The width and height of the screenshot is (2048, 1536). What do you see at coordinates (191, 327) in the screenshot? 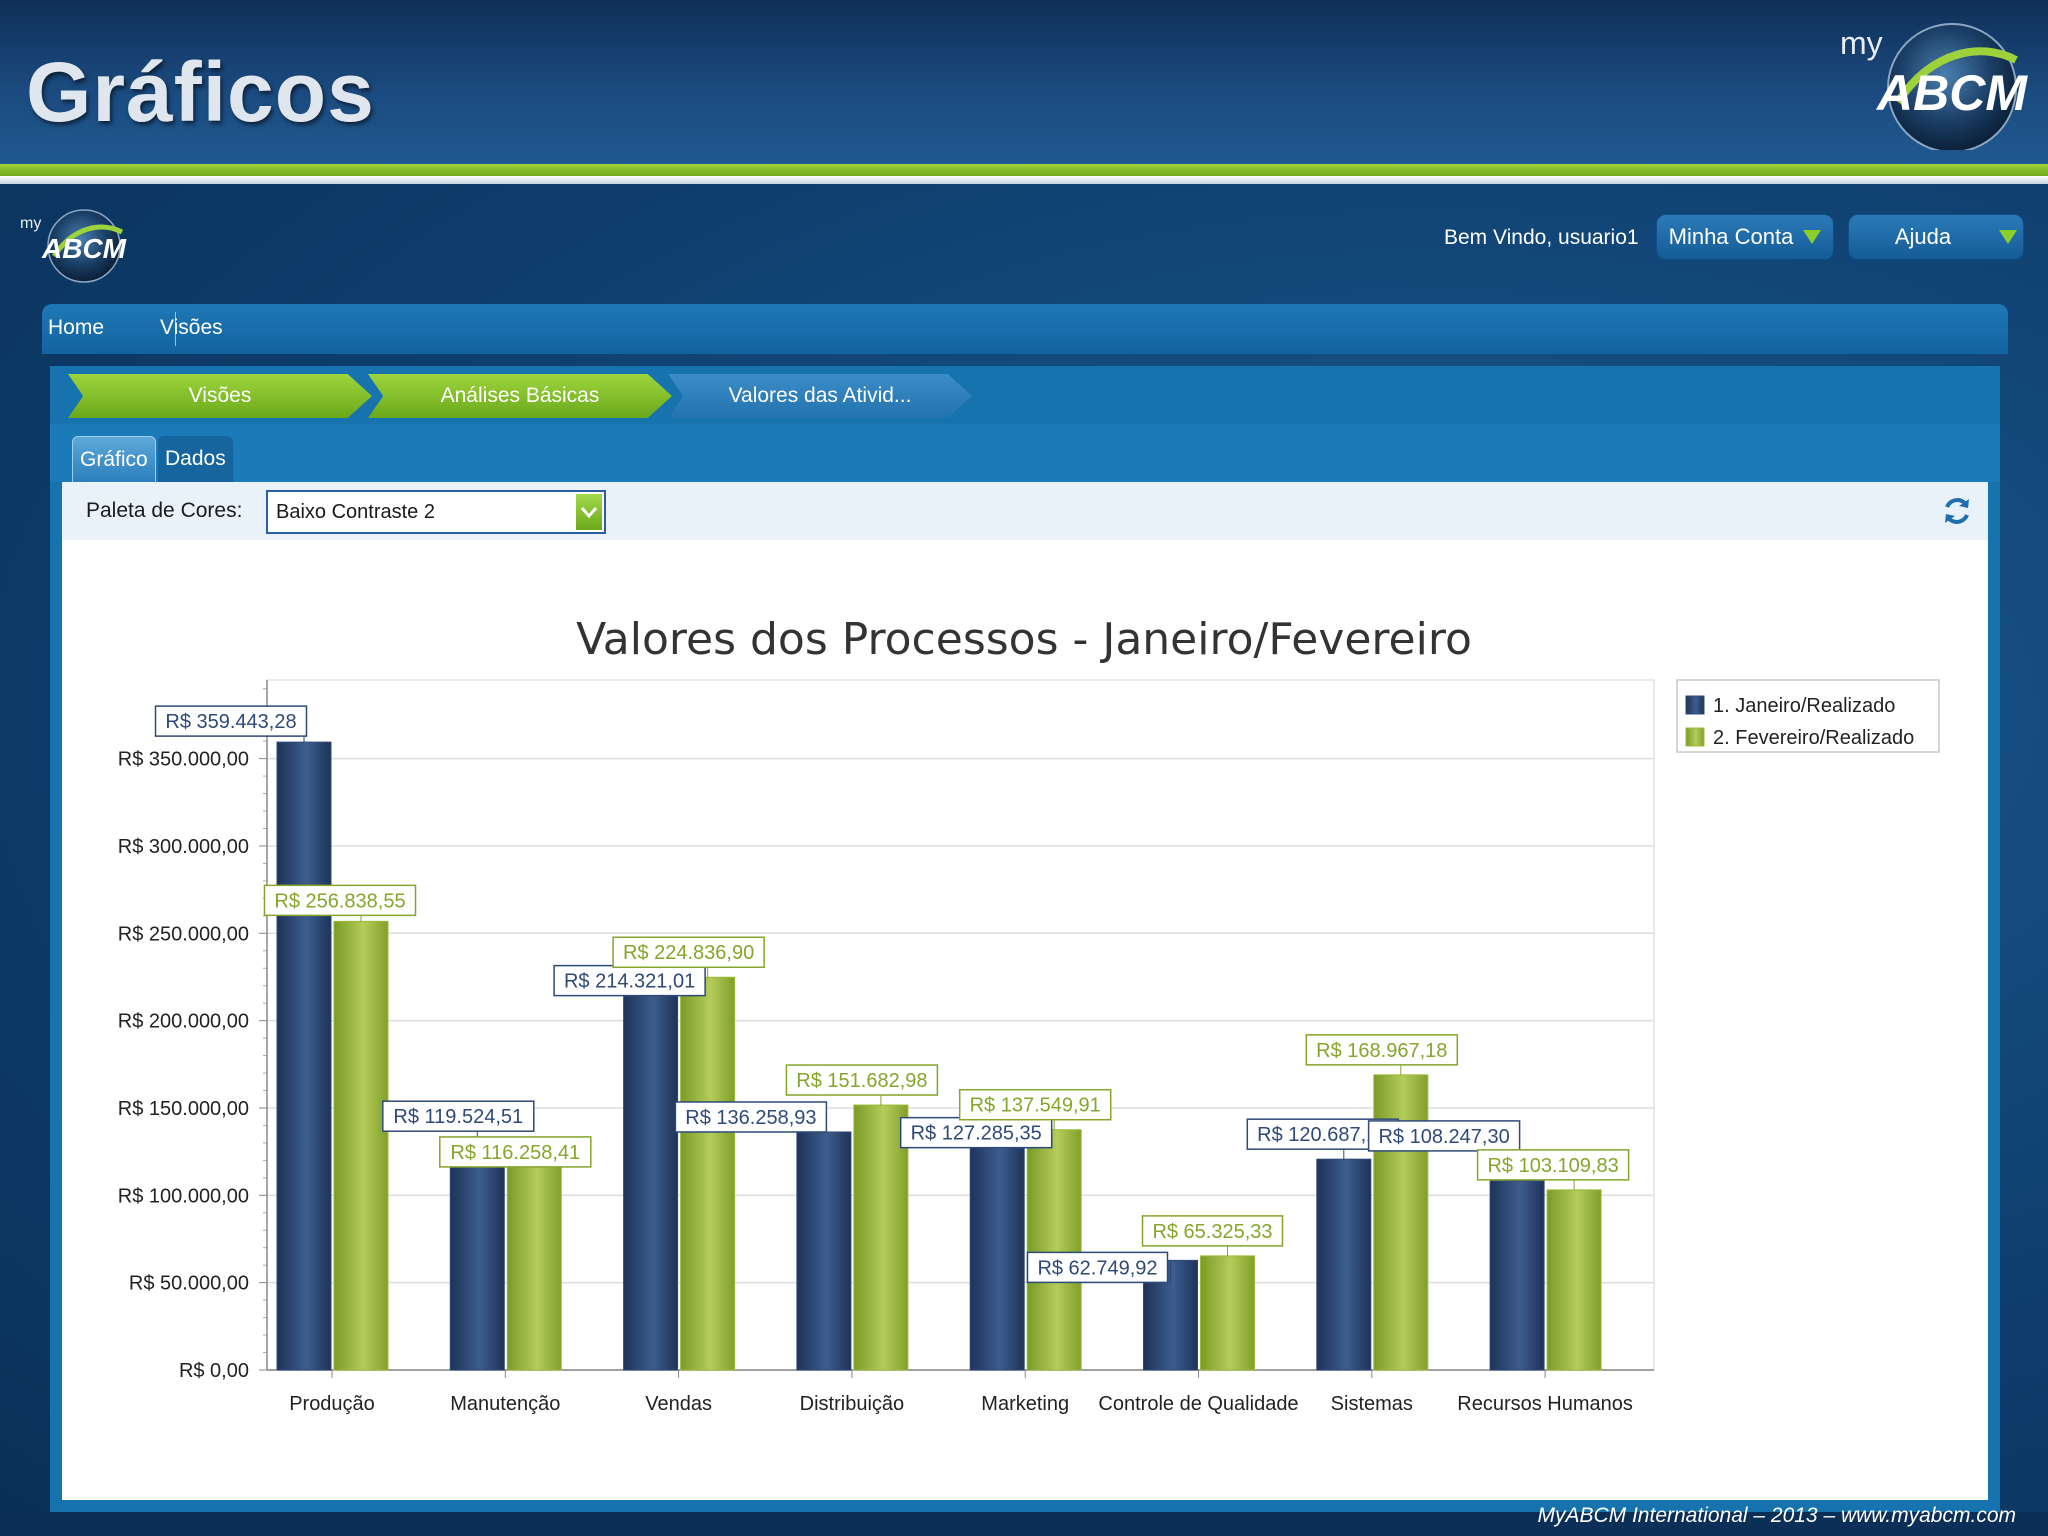
I see `nav-item-visoes: Visões` at bounding box center [191, 327].